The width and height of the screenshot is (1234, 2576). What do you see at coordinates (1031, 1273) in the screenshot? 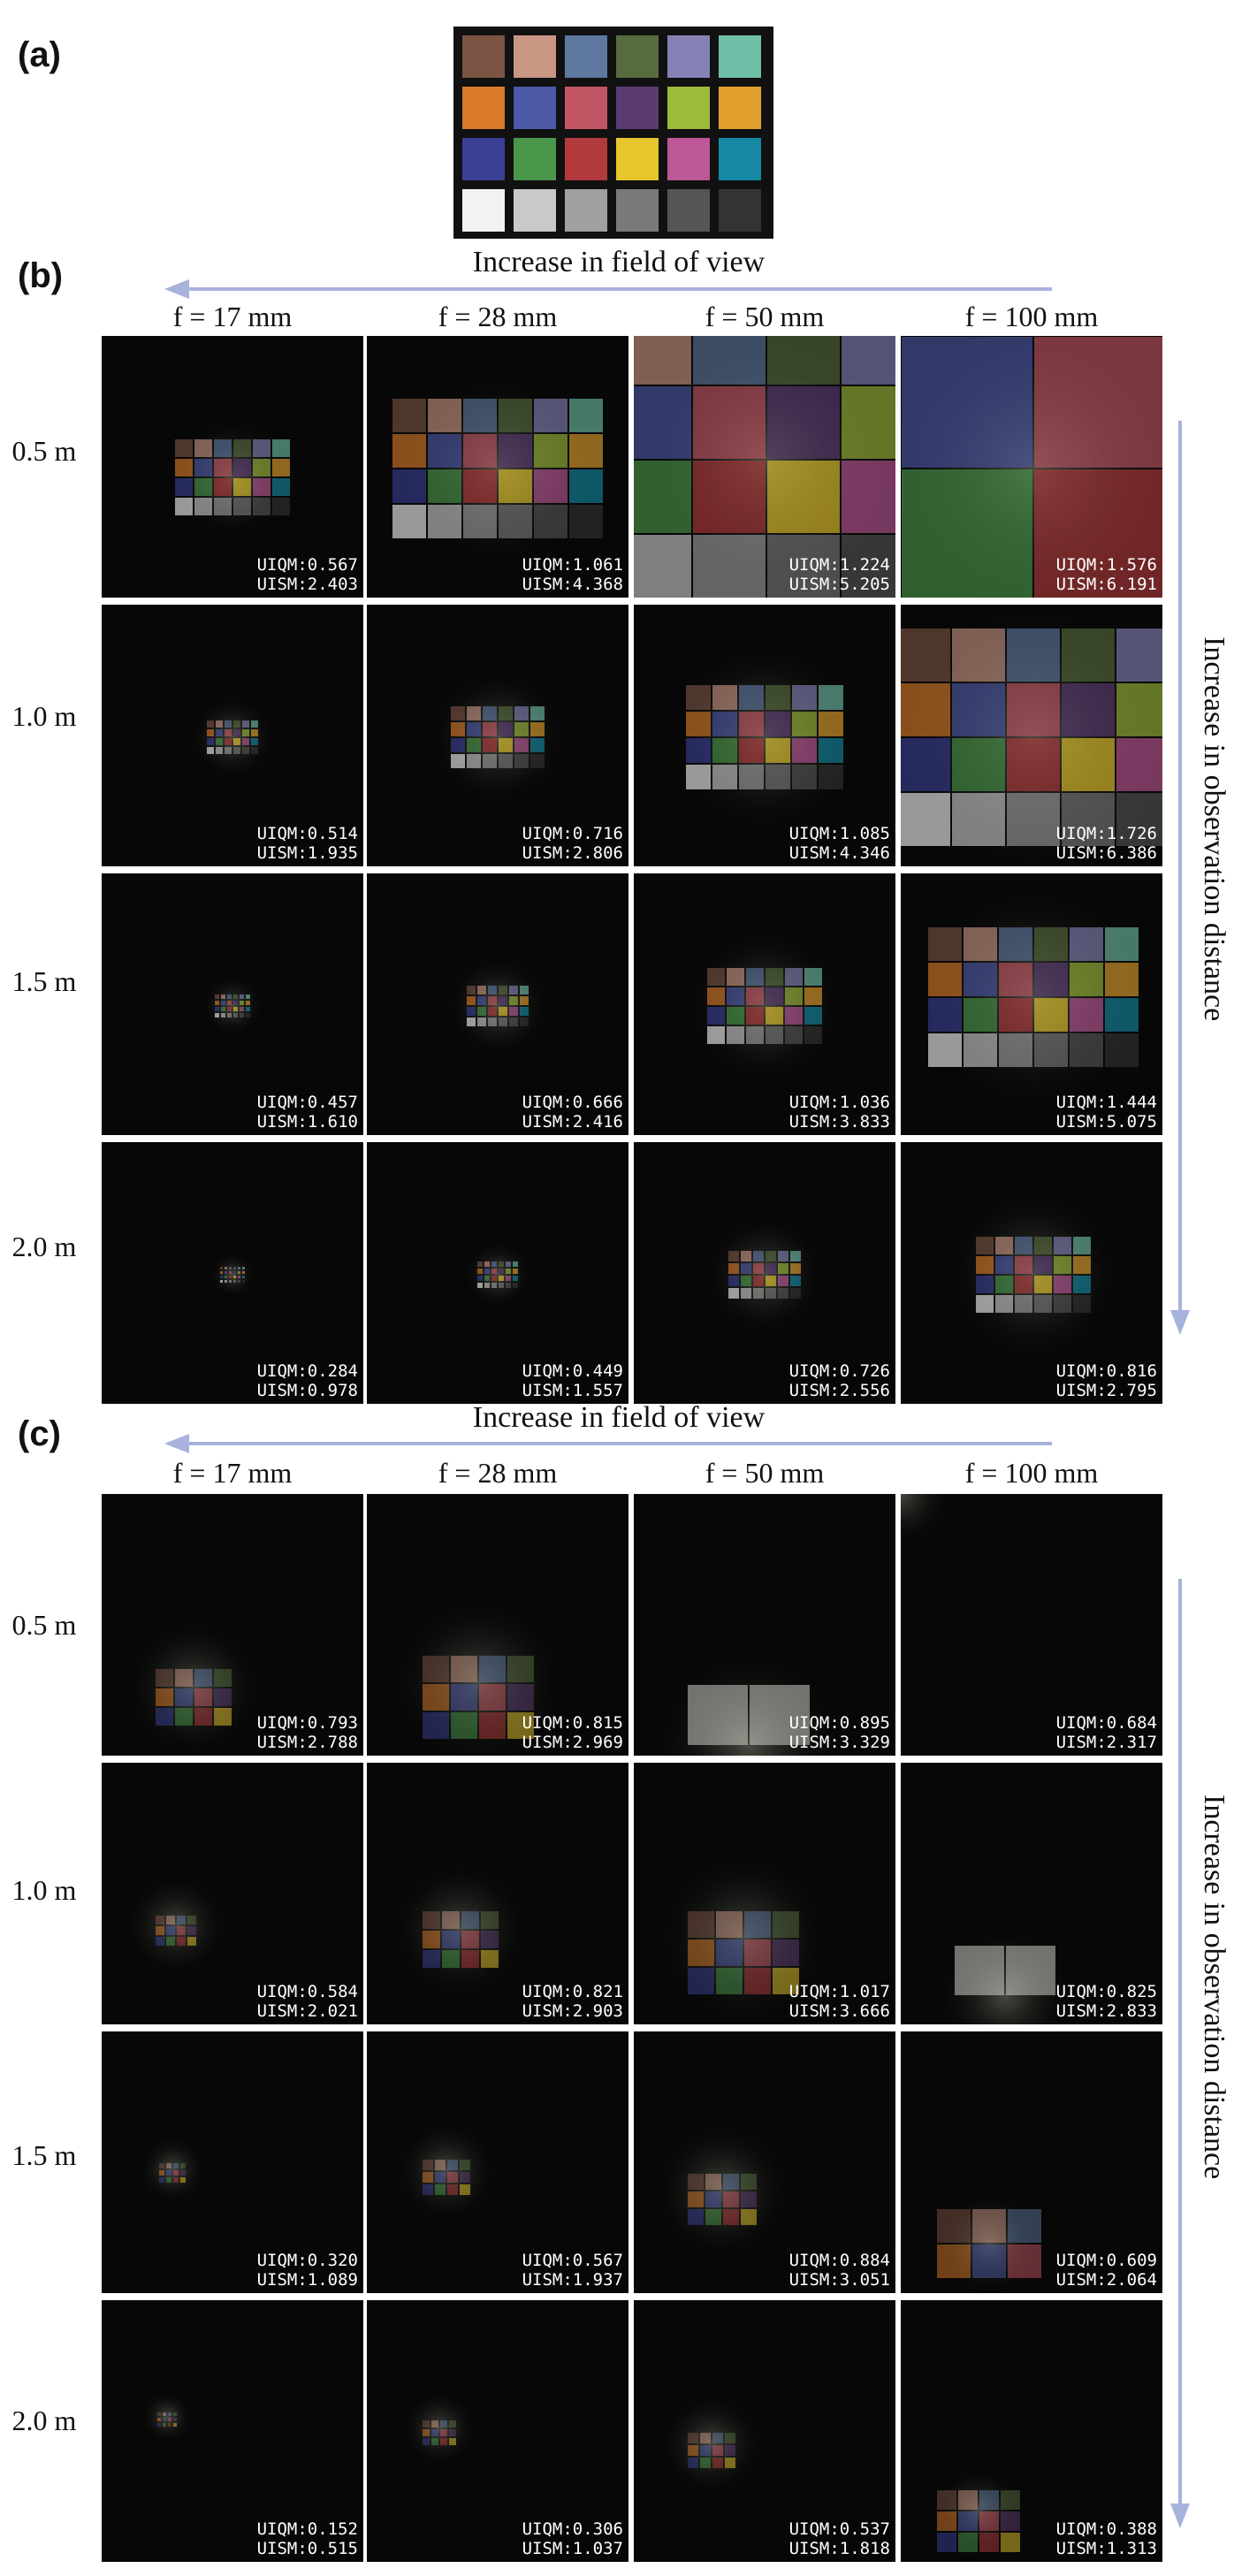
I see `b-image-cell: UIQM:0.816 UISM:2.795` at bounding box center [1031, 1273].